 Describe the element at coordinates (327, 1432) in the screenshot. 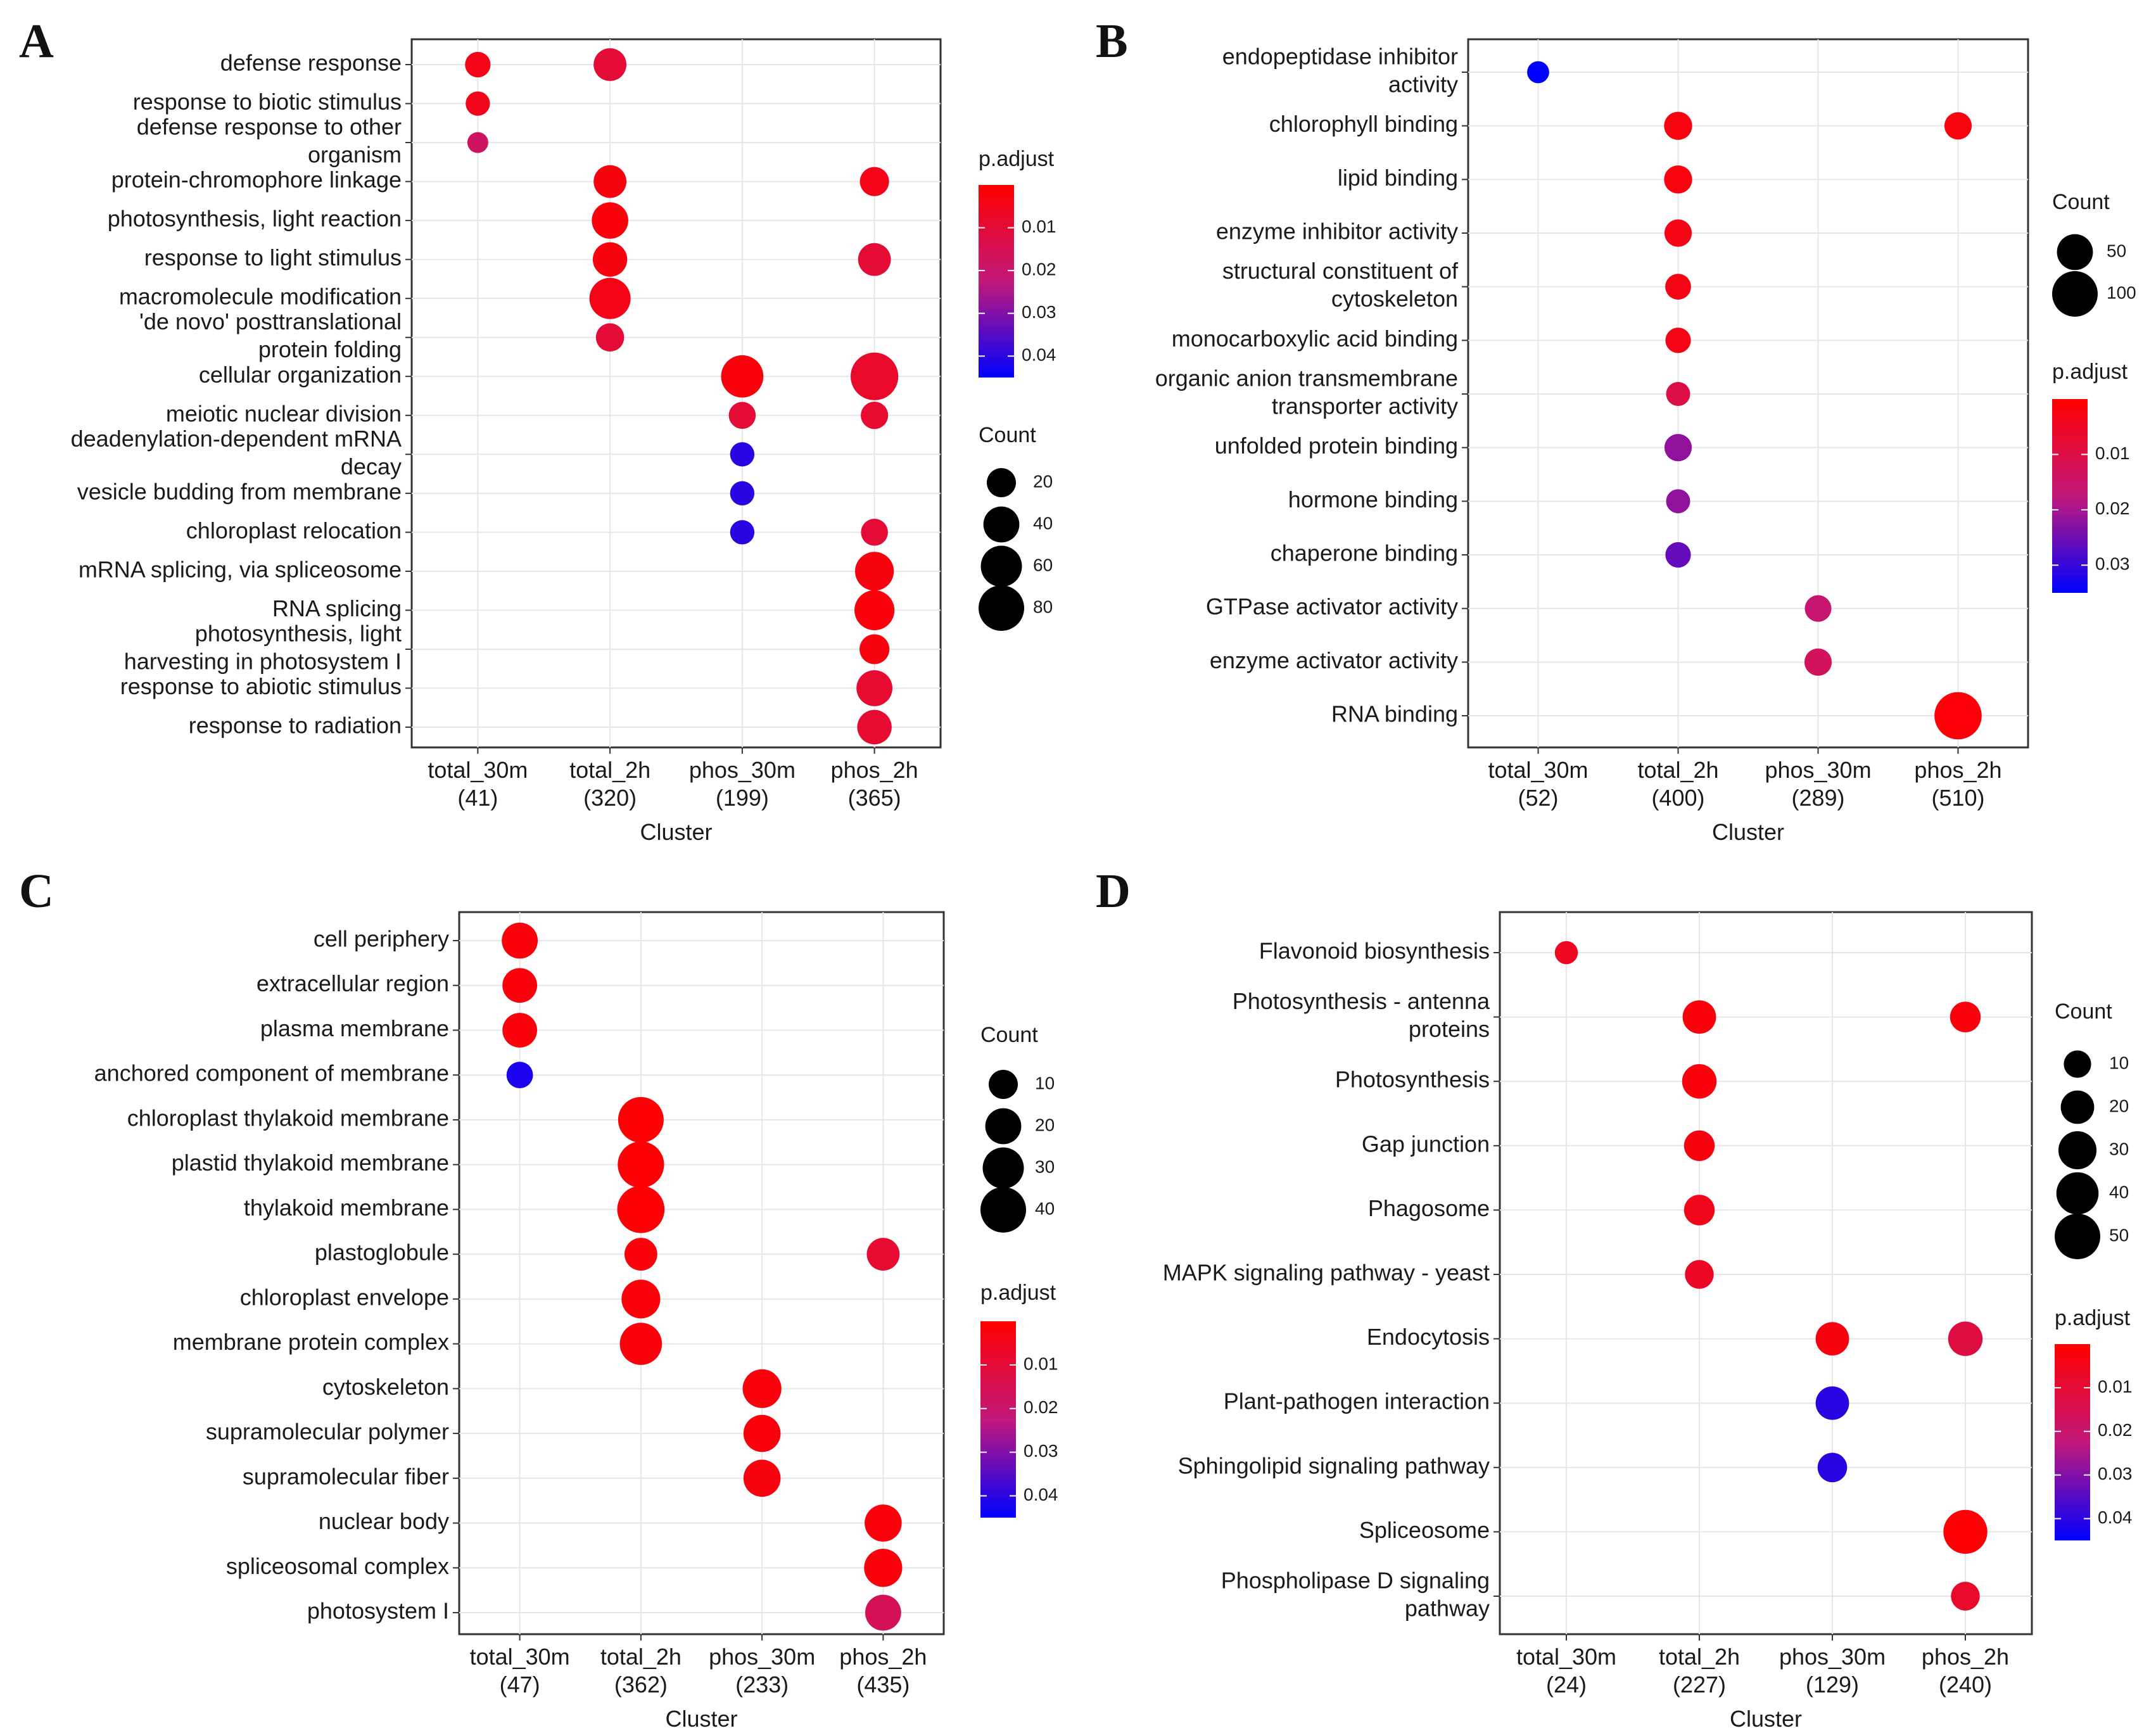

I see `y-tick-label: supramolecular polymer` at that location.